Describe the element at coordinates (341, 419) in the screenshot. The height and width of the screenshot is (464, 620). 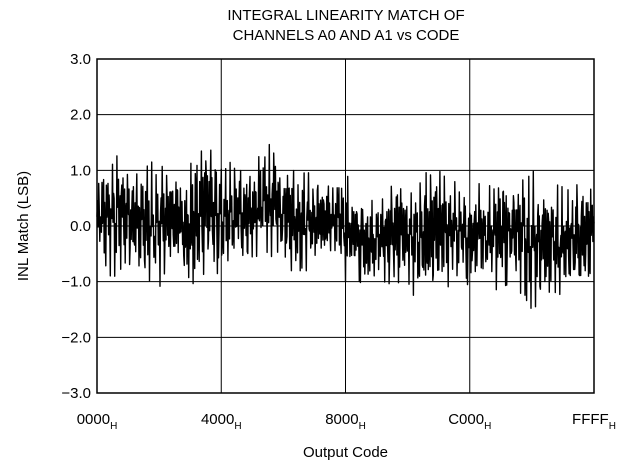
I see `x-tick-base: 8000` at that location.